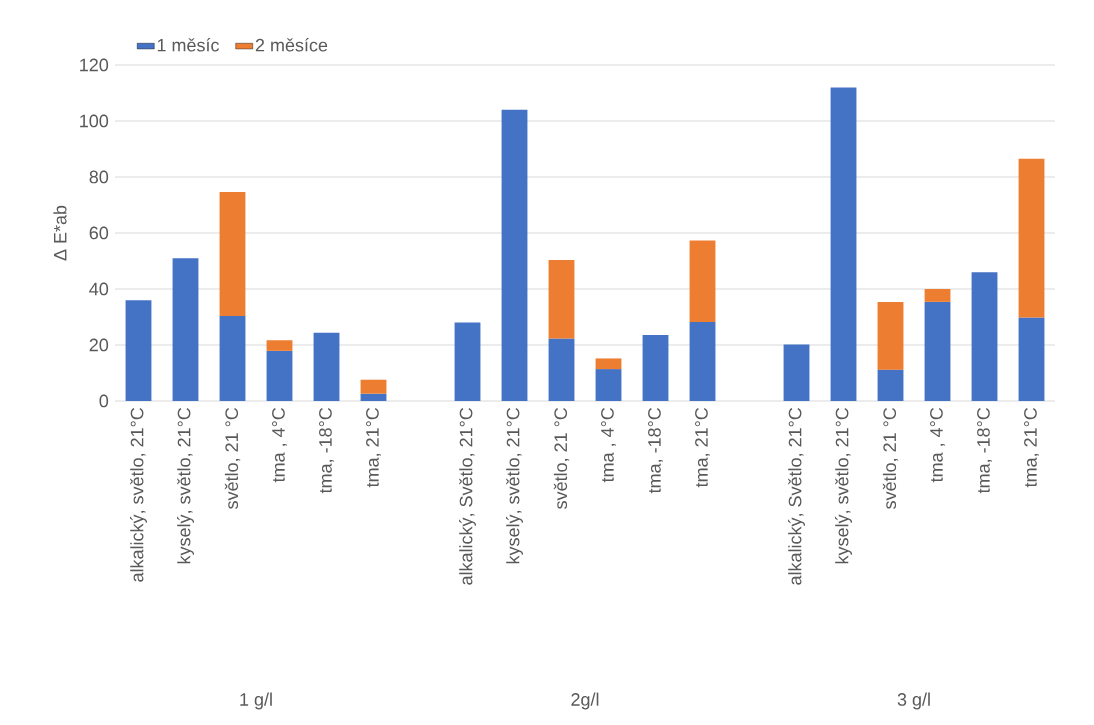 Image resolution: width=1094 pixels, height=725 pixels. Describe the element at coordinates (99, 233) in the screenshot. I see `y-tick-label: 60` at that location.